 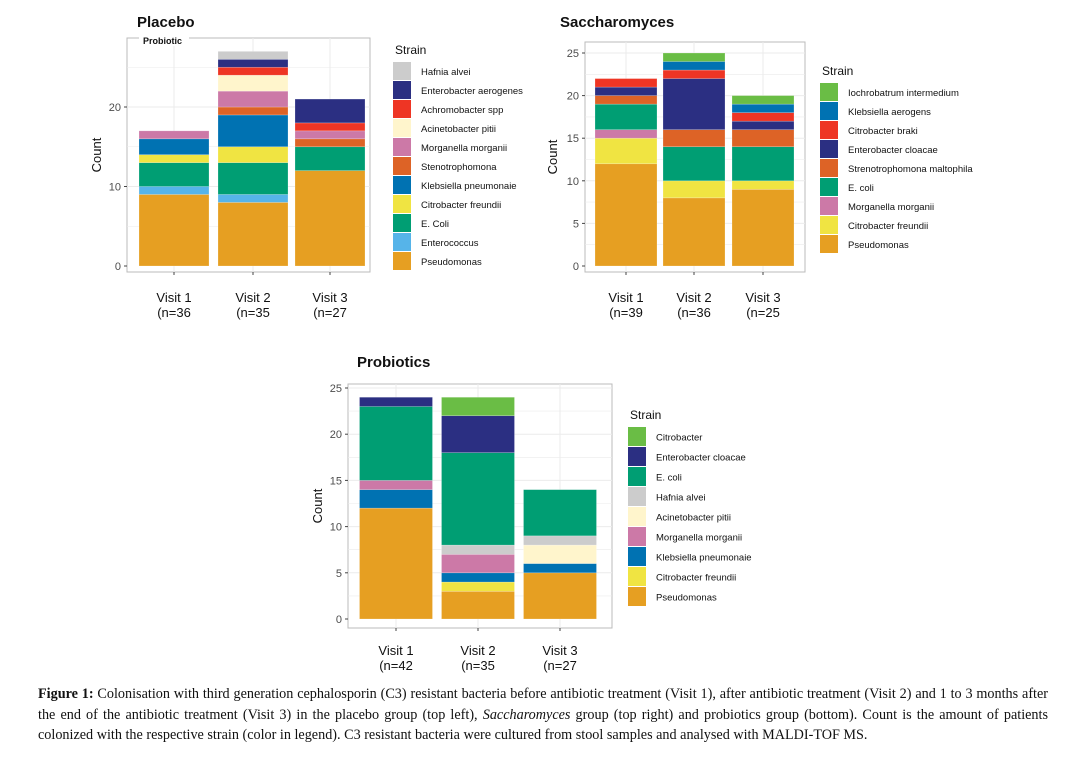 I want to click on bar-segment-achromobacter-spp, so click(x=253, y=71).